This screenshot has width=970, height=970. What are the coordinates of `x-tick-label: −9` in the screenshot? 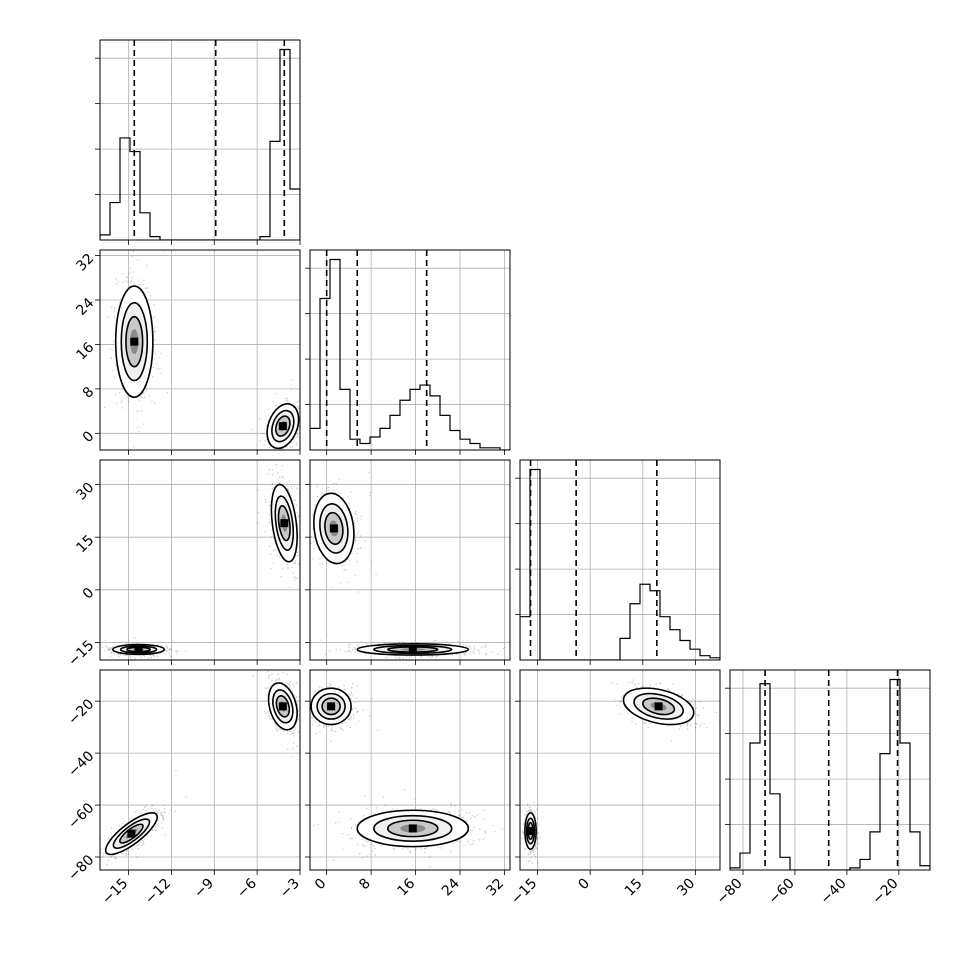 It's located at (204, 889).